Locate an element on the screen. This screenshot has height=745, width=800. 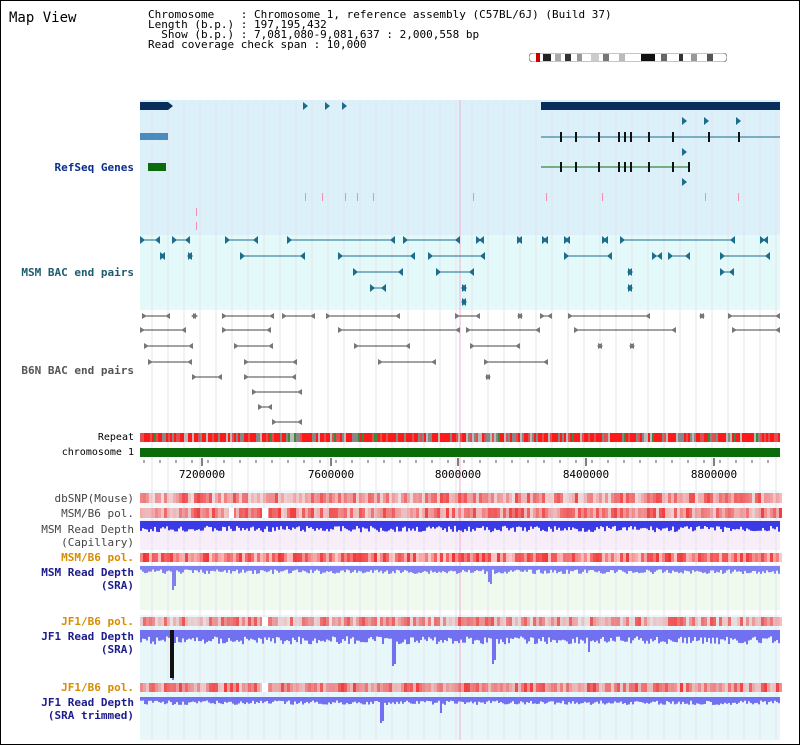
gene-strand-arrow is located at coordinates (684, 182).